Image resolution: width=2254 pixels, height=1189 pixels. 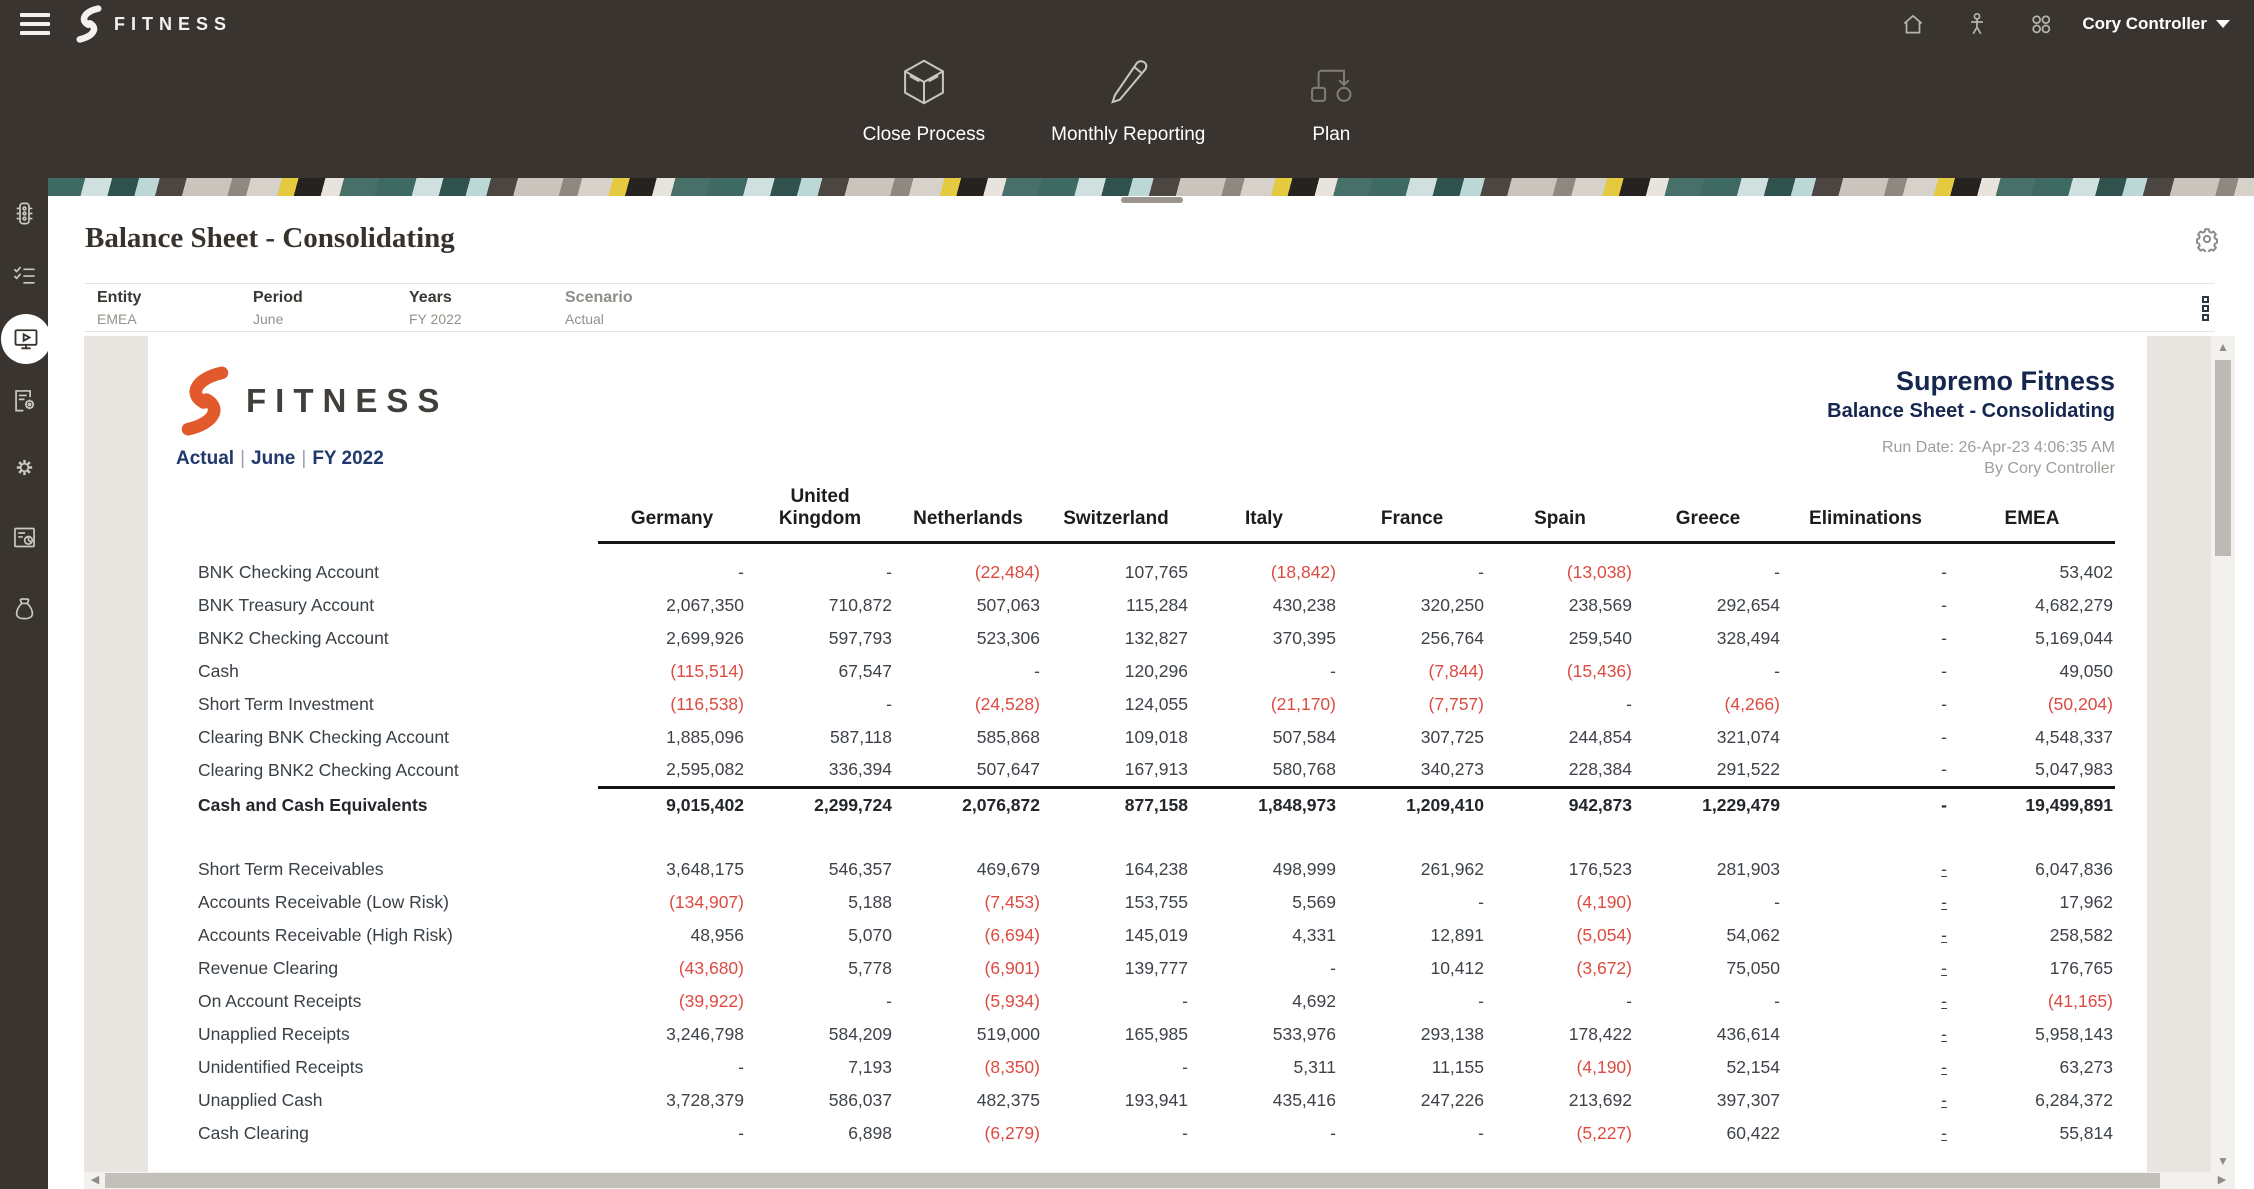 I want to click on decorative-banner-strip, so click(x=1151, y=187).